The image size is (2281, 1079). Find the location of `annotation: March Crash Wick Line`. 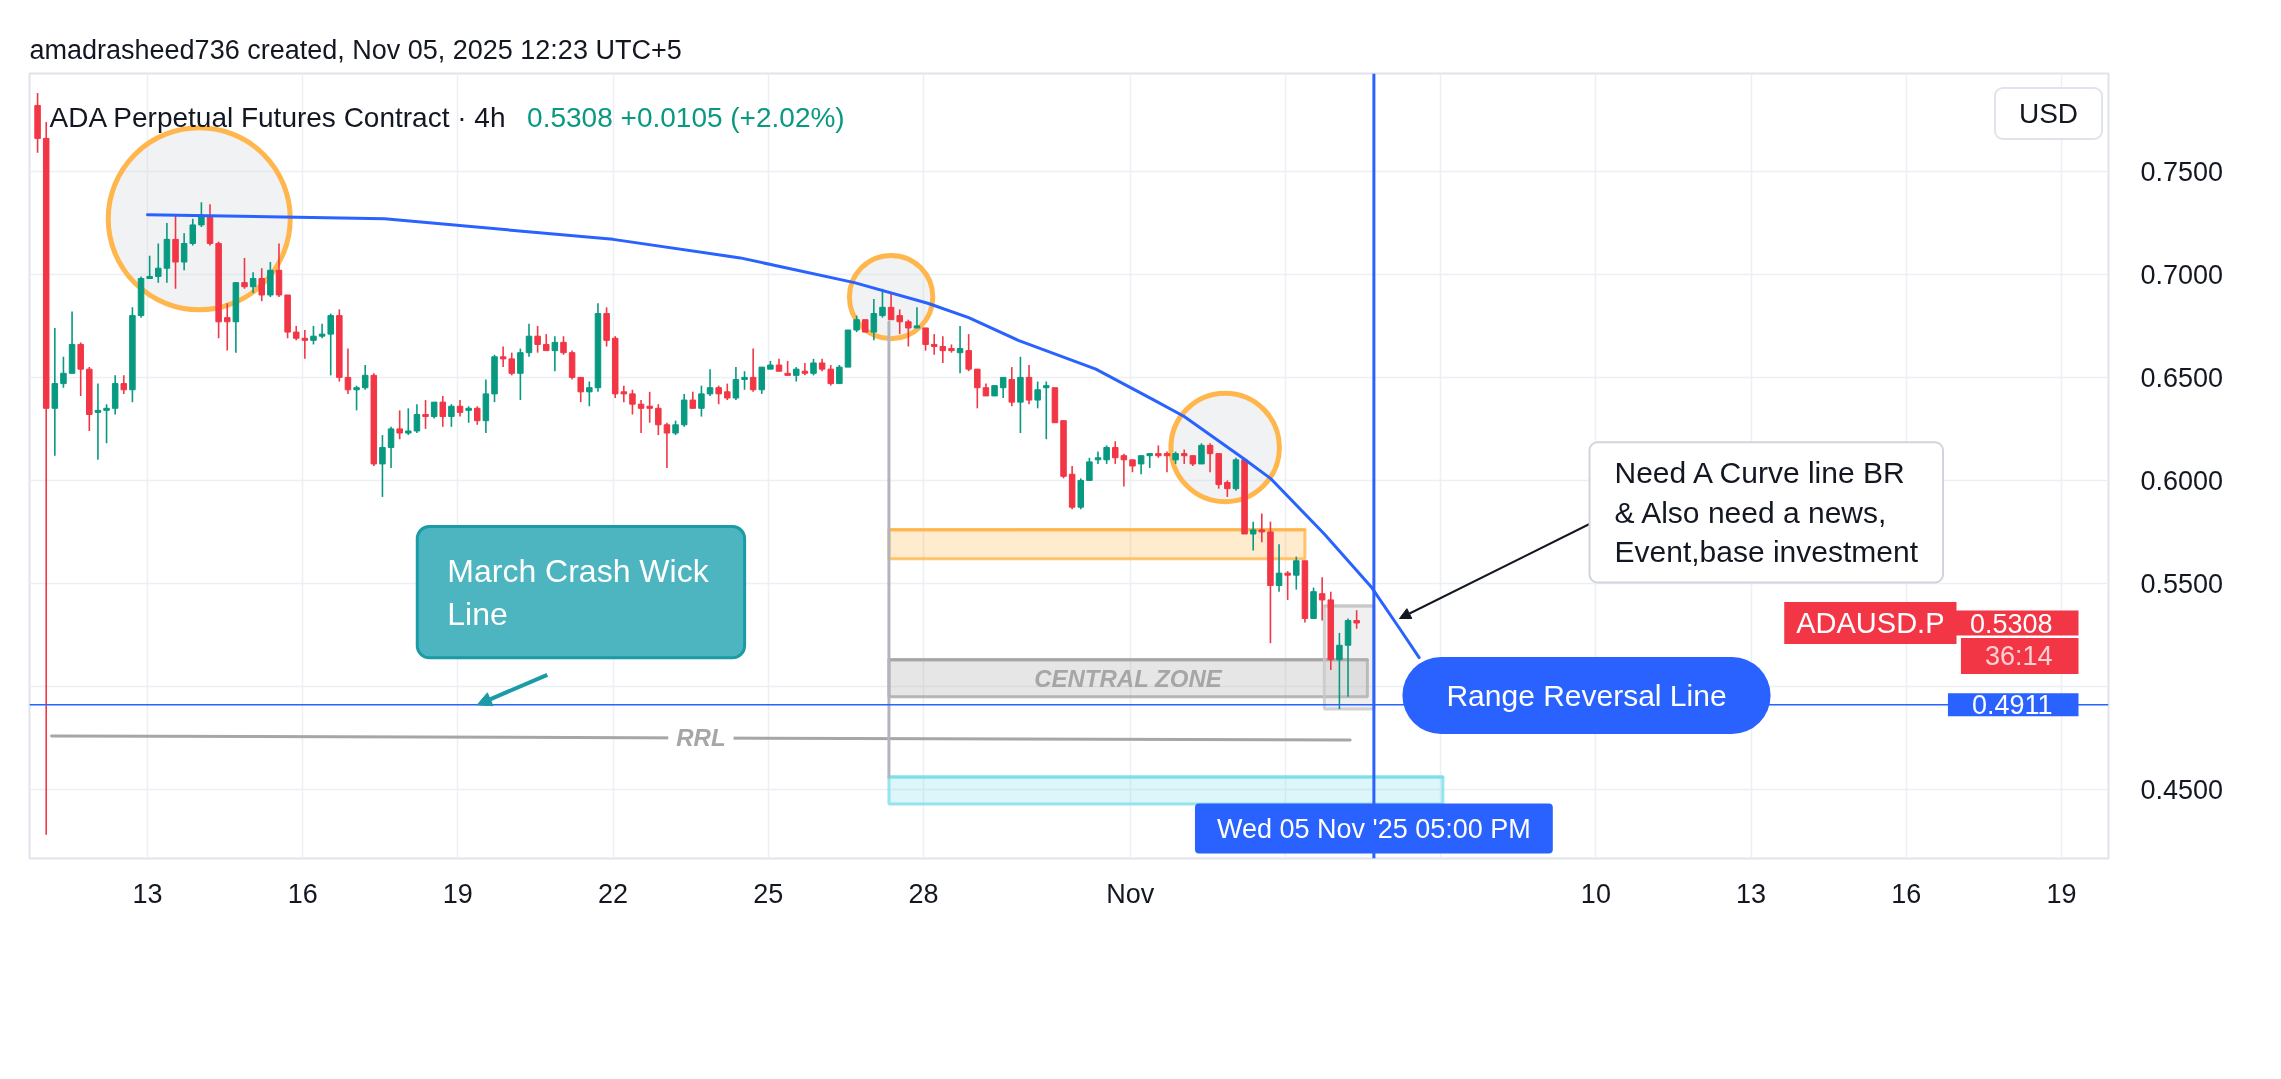

annotation: March Crash Wick Line is located at coordinates (578, 592).